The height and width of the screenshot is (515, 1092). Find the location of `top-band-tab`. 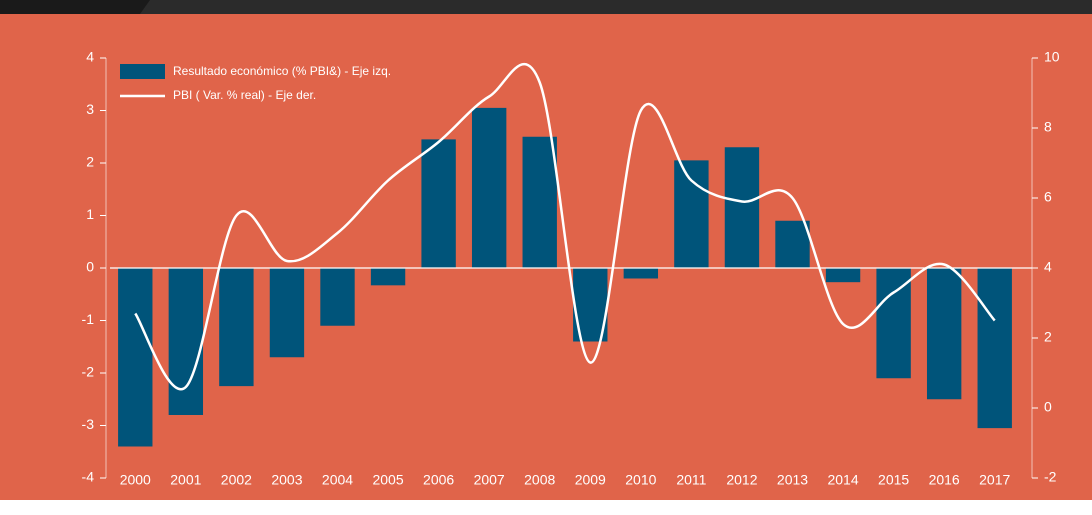

top-band-tab is located at coordinates (75, 7).